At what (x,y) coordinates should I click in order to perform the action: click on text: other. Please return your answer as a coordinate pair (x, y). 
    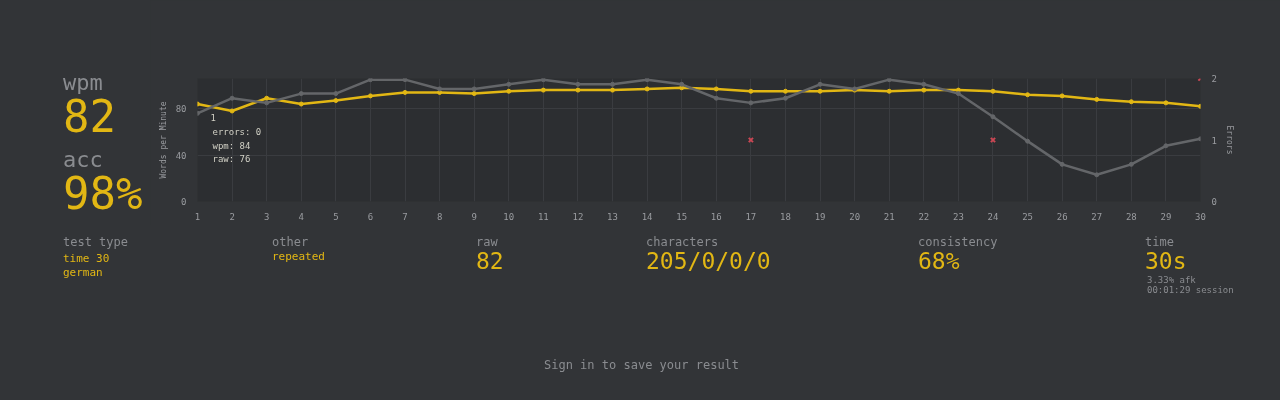
    Looking at the image, I should click on (290, 242).